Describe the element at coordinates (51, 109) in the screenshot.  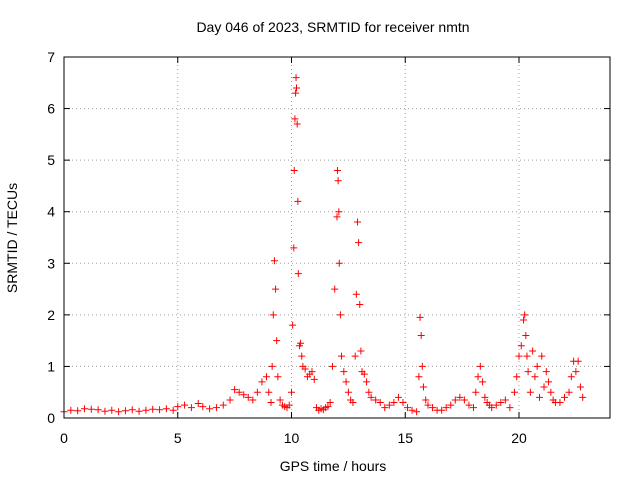
I see `y-tick-label: 6` at that location.